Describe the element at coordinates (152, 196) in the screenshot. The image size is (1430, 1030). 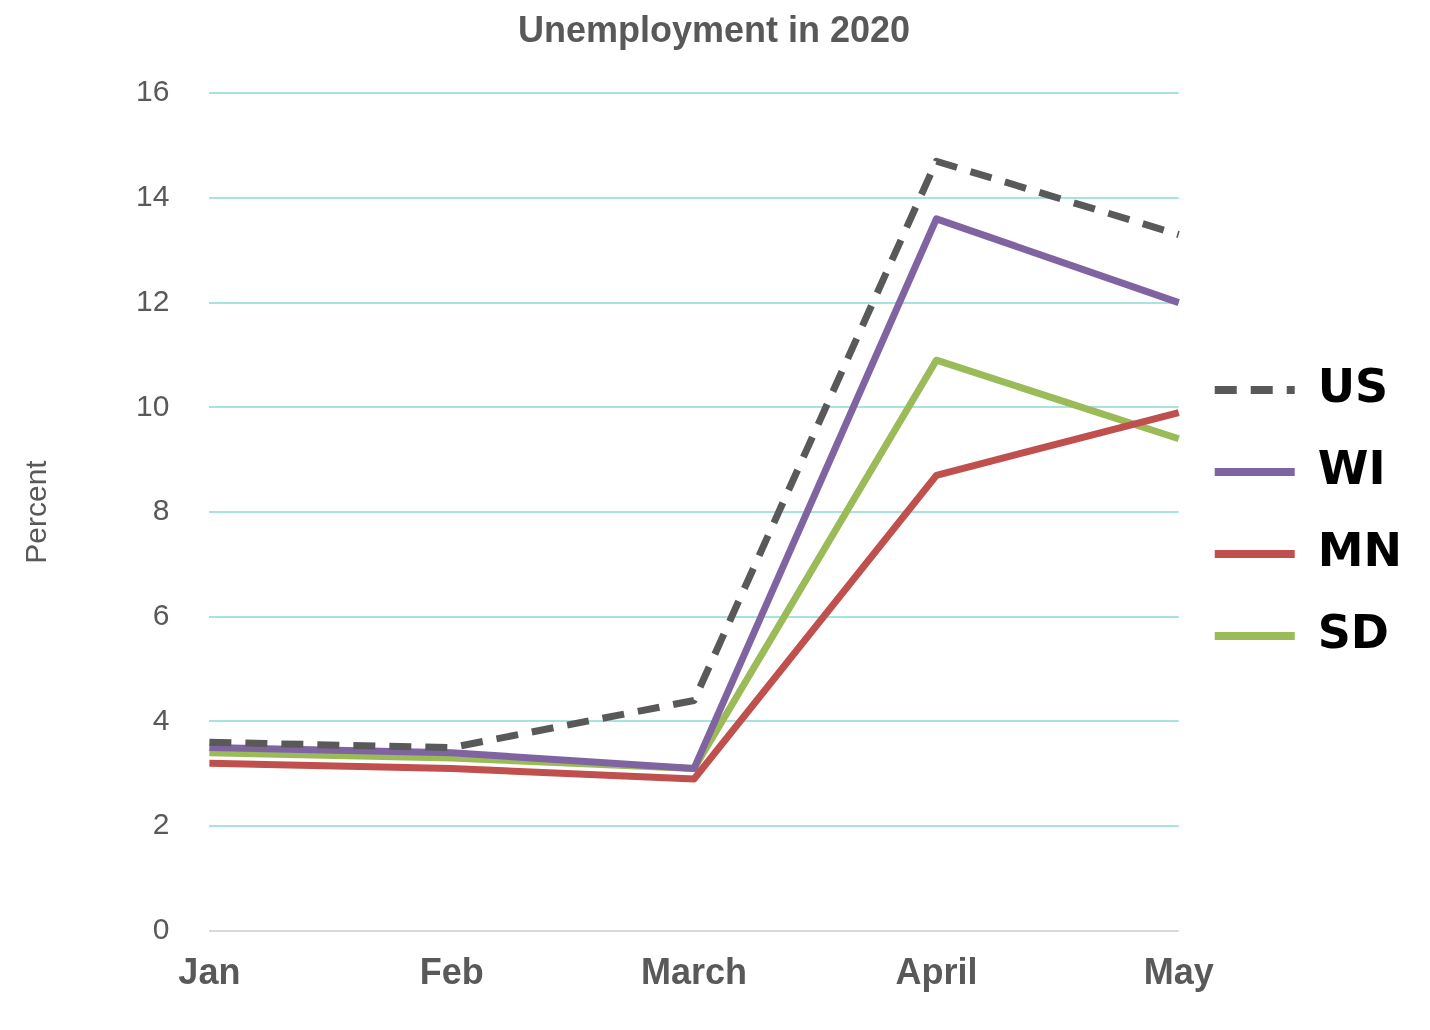
I see `y-tick-label: 14` at that location.